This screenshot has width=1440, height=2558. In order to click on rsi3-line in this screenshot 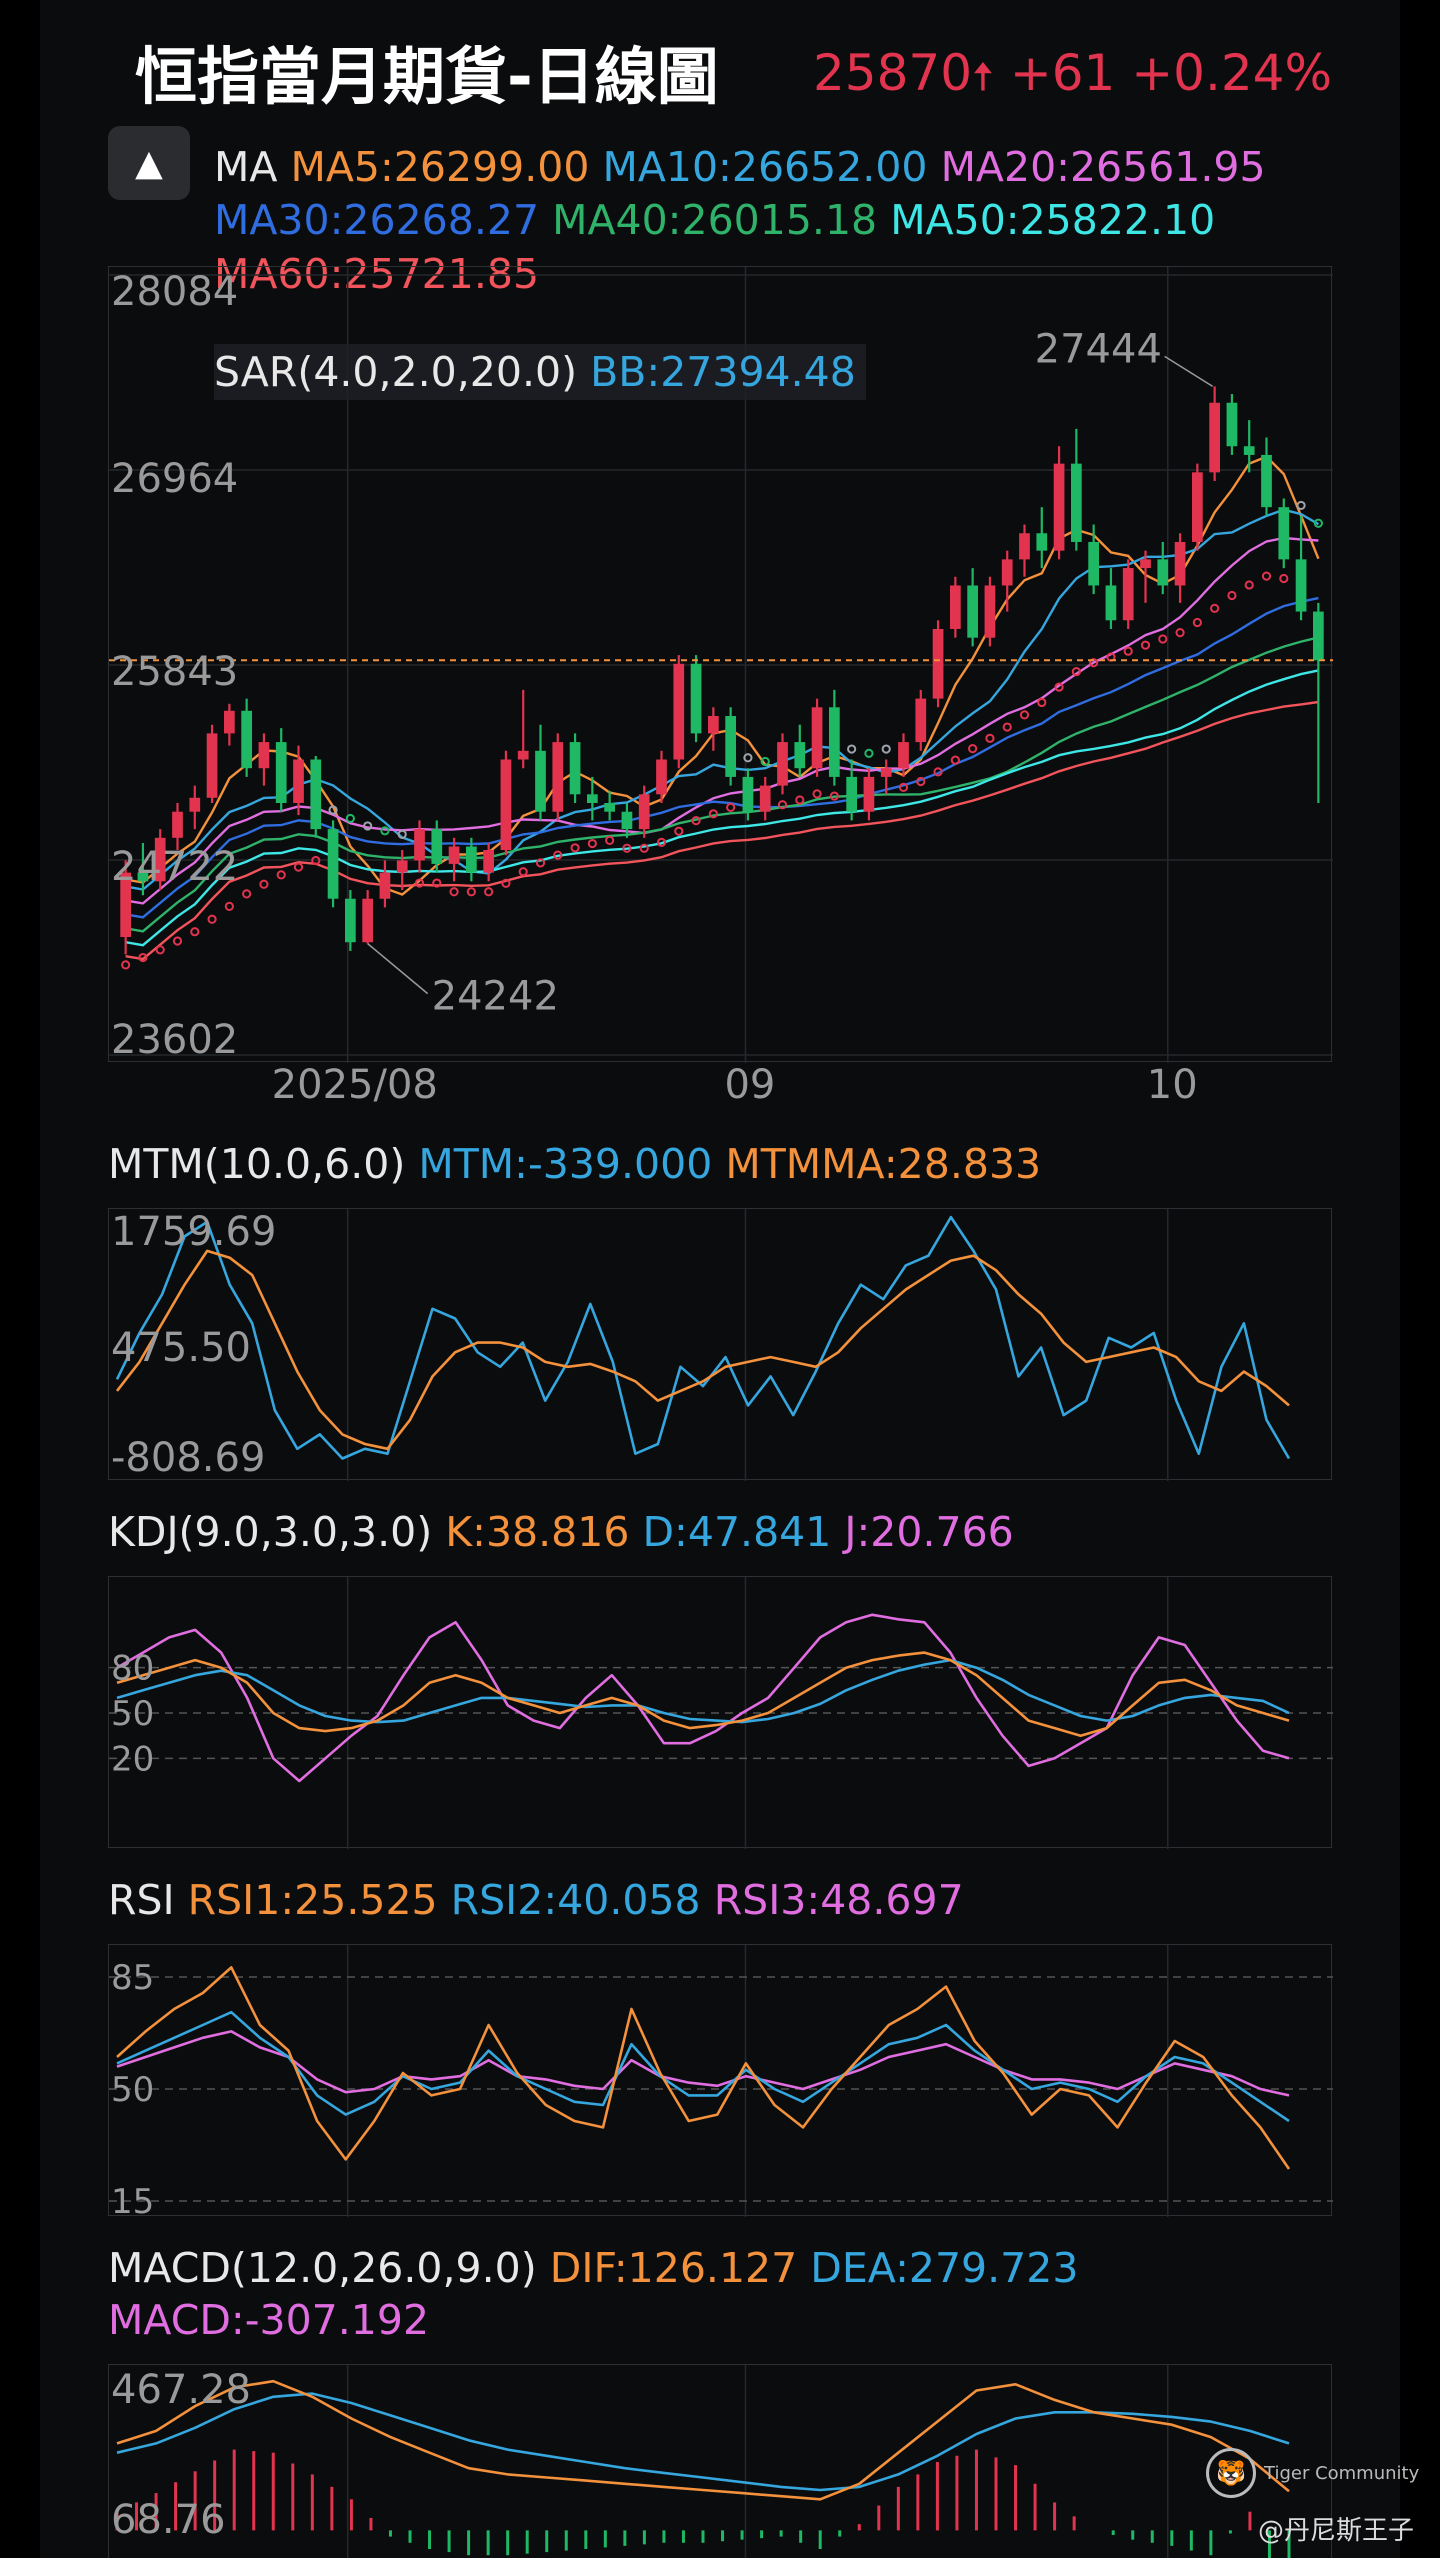, I will do `click(703, 2063)`.